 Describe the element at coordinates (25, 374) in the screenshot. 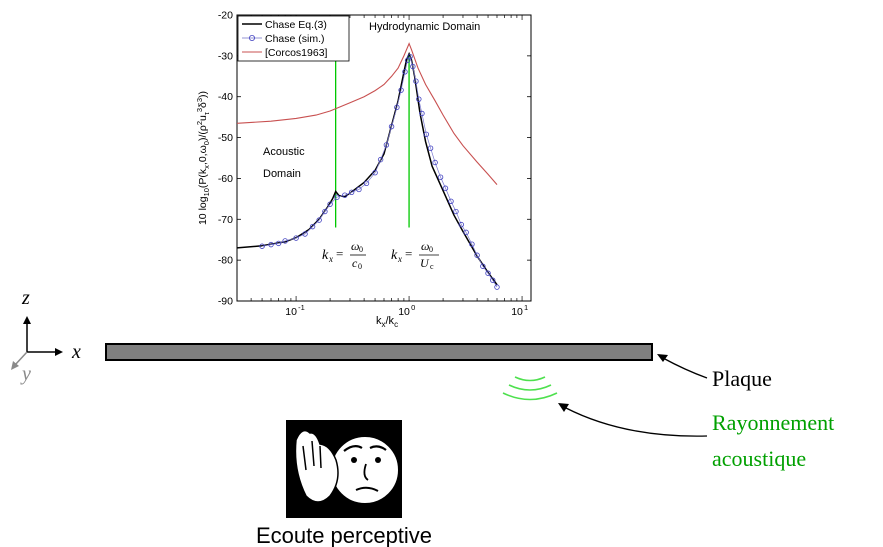

I see `y-axis-label-coord: y` at that location.